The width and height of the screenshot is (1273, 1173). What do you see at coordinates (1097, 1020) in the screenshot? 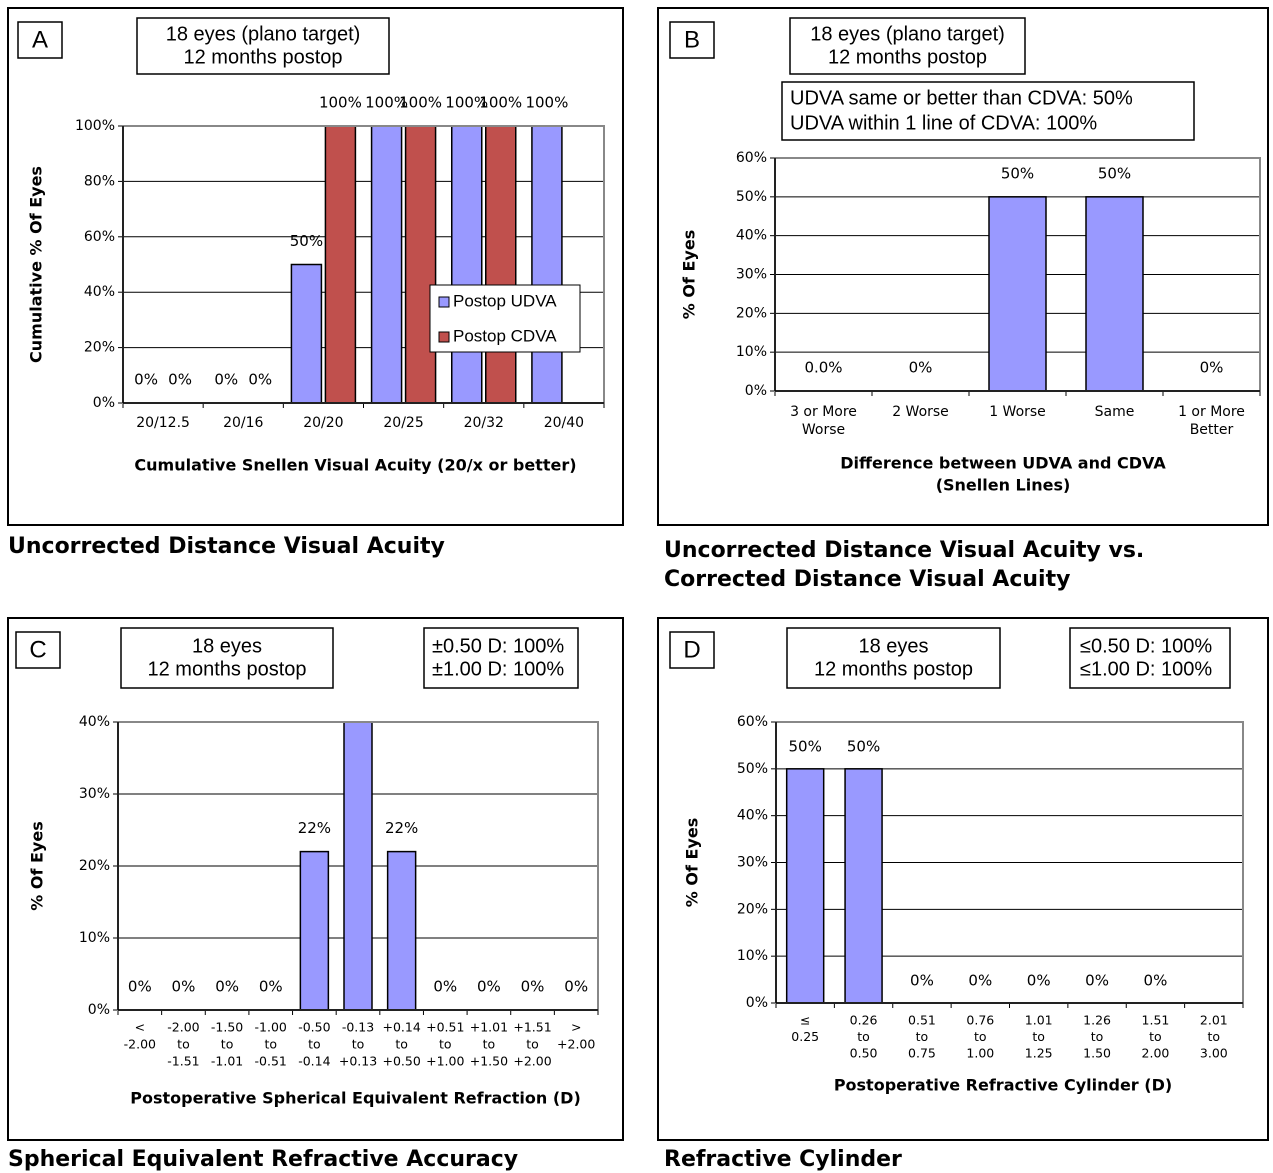
I see `x-tick-label: 1.26` at bounding box center [1097, 1020].